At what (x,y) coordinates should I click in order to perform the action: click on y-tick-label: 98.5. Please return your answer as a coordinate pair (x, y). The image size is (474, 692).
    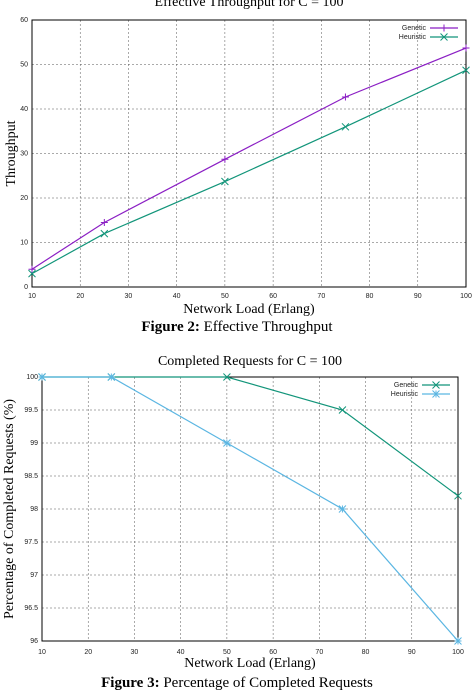
    Looking at the image, I should click on (31, 476).